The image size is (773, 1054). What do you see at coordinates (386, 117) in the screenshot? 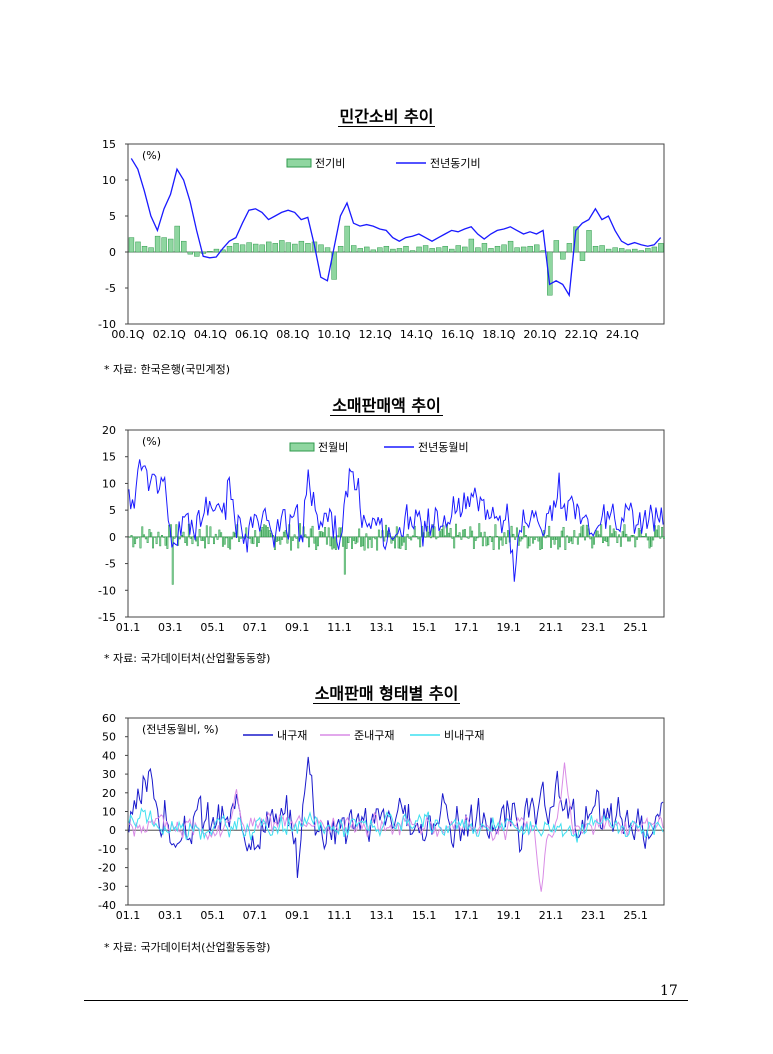
I see `chart1-title: 민간소비 추이` at bounding box center [386, 117].